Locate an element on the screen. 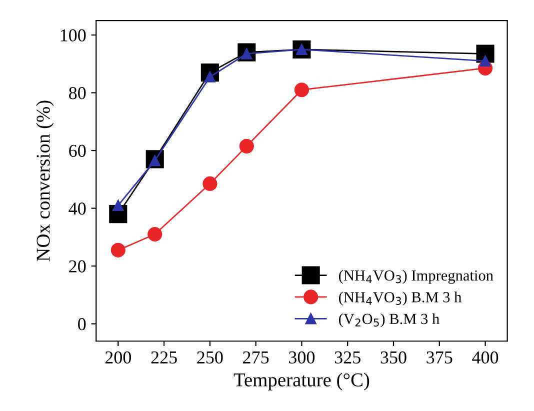 The width and height of the screenshot is (534, 411). y-tick-label: 100 is located at coordinates (73, 35).